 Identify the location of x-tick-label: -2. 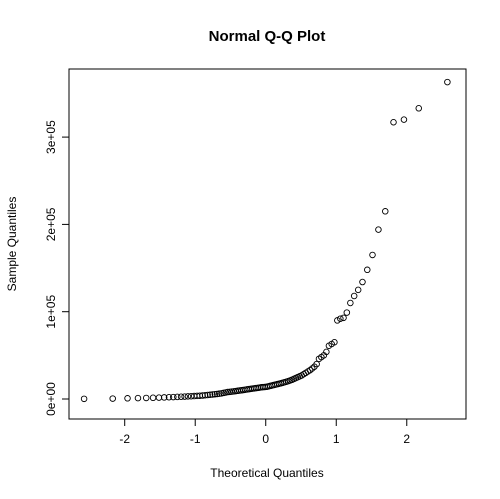
(124, 439).